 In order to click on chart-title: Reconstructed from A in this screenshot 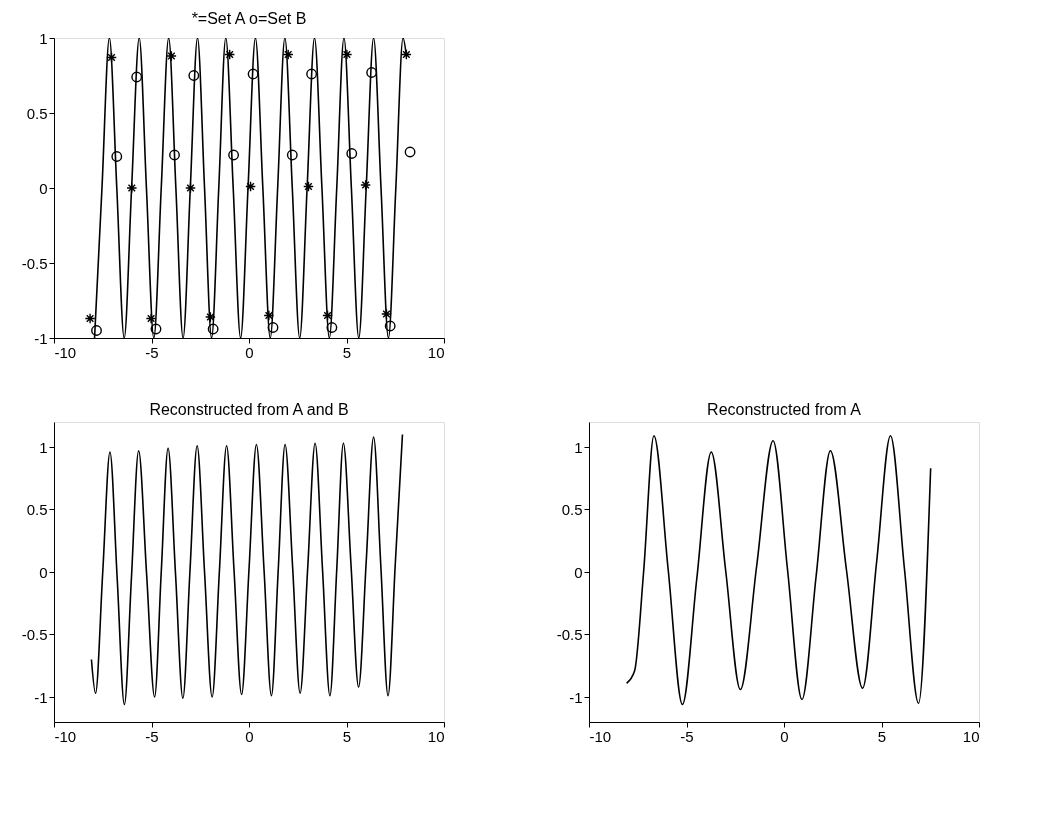, I will do `click(784, 409)`.